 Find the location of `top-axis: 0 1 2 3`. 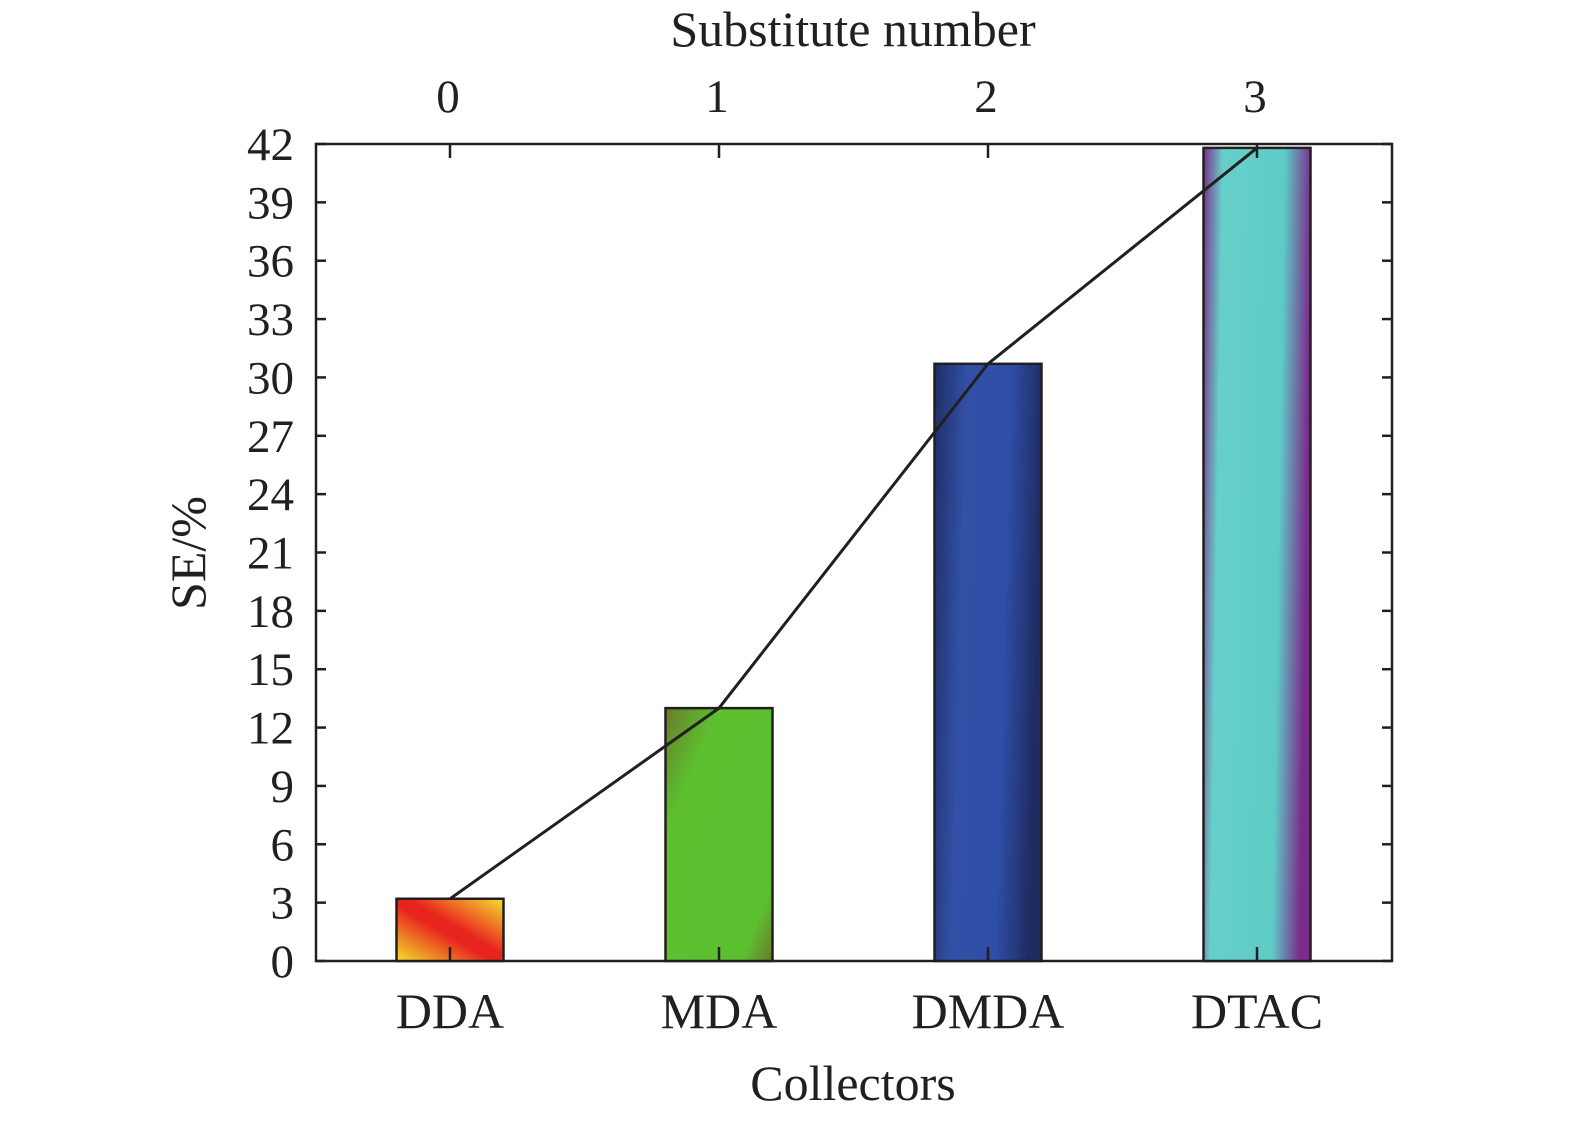

top-axis: 0 1 2 3 is located at coordinates (851, 114).